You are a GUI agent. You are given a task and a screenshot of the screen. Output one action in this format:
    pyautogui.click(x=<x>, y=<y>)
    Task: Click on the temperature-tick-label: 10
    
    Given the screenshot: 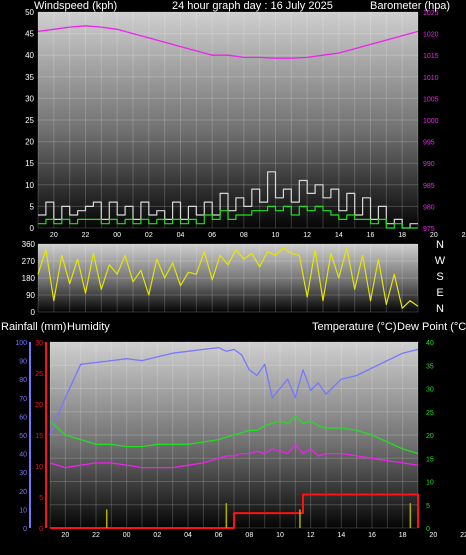 What is the action you would take?
    pyautogui.click(x=430, y=483)
    